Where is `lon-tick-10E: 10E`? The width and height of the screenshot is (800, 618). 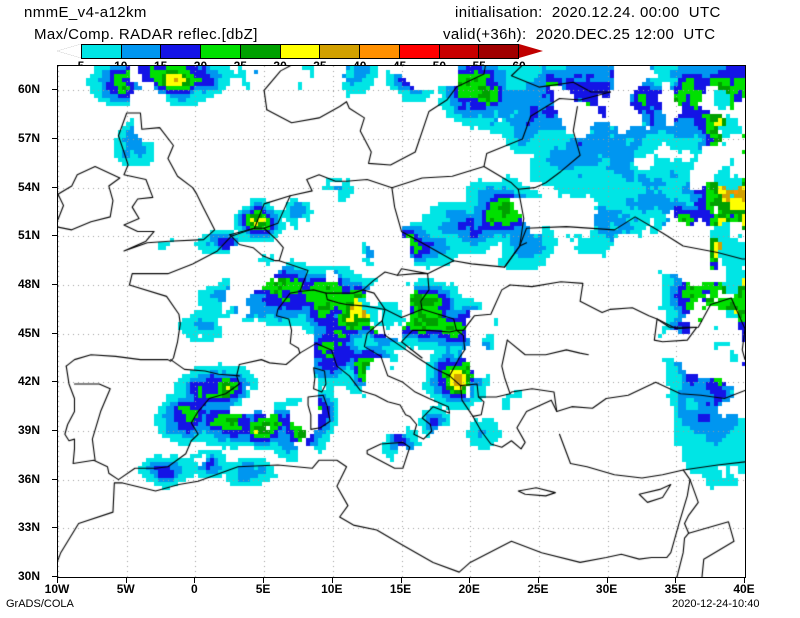 lon-tick-10E: 10E is located at coordinates (332, 589).